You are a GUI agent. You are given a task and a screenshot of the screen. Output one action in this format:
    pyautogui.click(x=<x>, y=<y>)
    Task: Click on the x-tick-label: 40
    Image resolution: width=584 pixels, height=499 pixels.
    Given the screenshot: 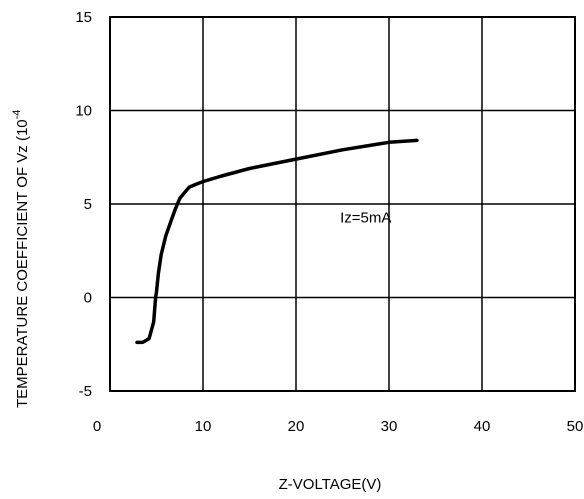 What is the action you would take?
    pyautogui.click(x=482, y=426)
    